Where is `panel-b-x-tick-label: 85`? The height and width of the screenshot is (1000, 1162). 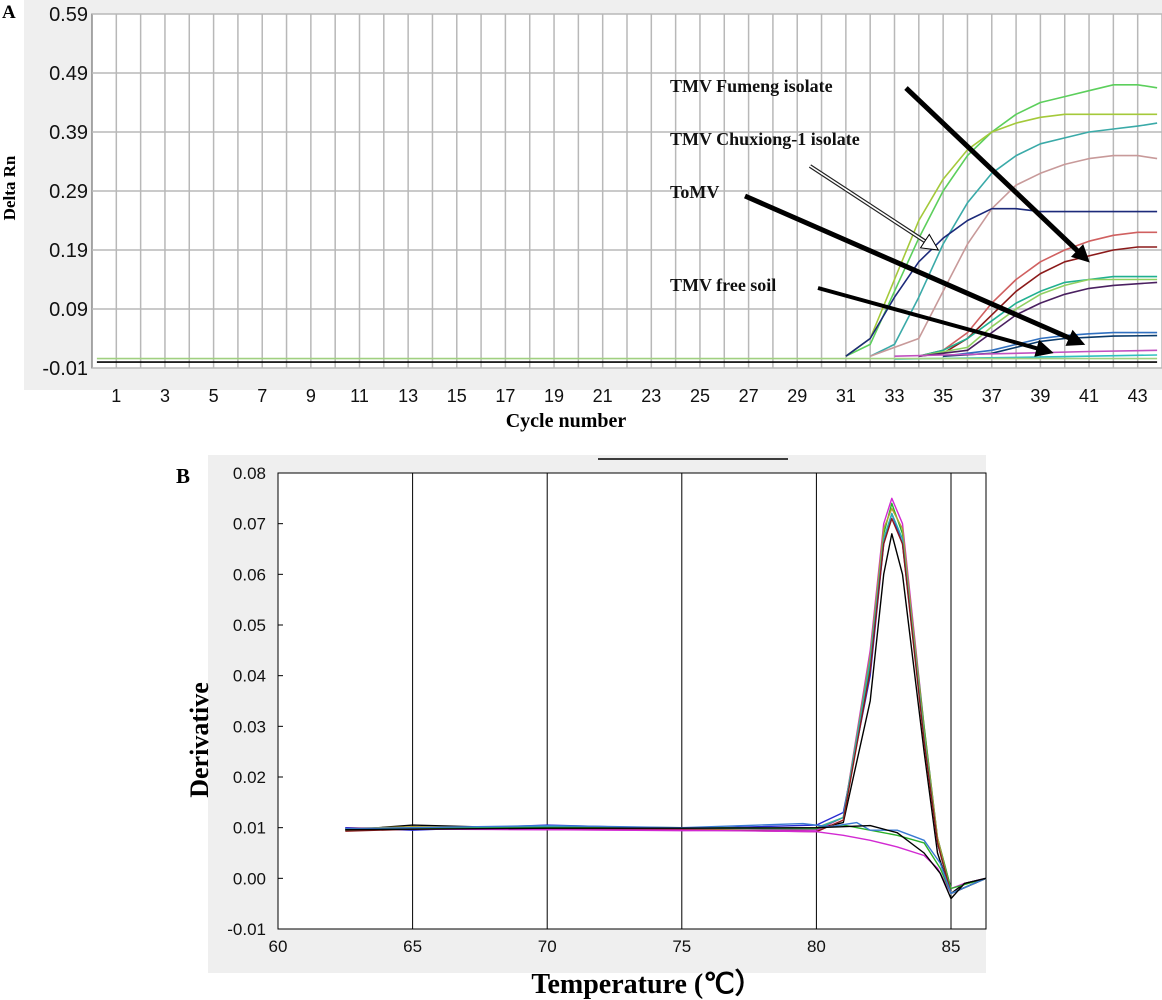 panel-b-x-tick-label: 85 is located at coordinates (951, 946).